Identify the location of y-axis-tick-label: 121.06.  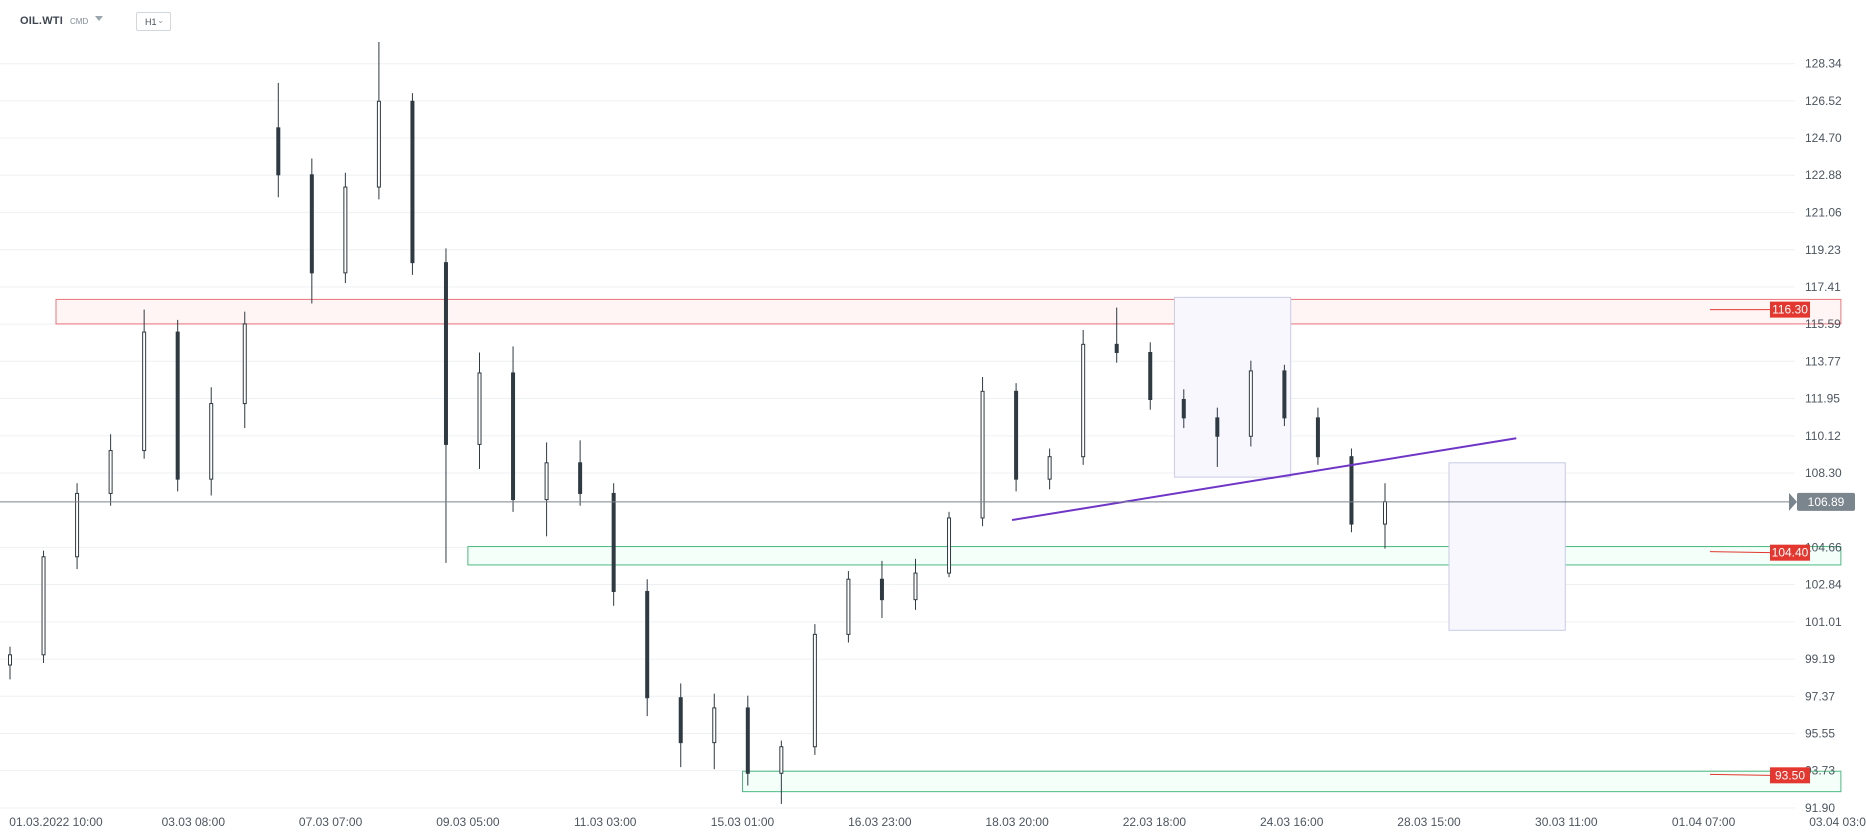
(1823, 212).